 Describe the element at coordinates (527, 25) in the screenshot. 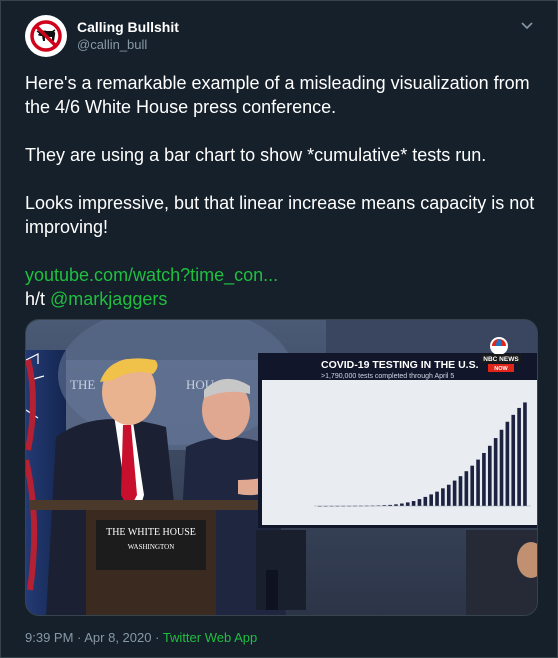

I see `chevron-down-icon` at that location.